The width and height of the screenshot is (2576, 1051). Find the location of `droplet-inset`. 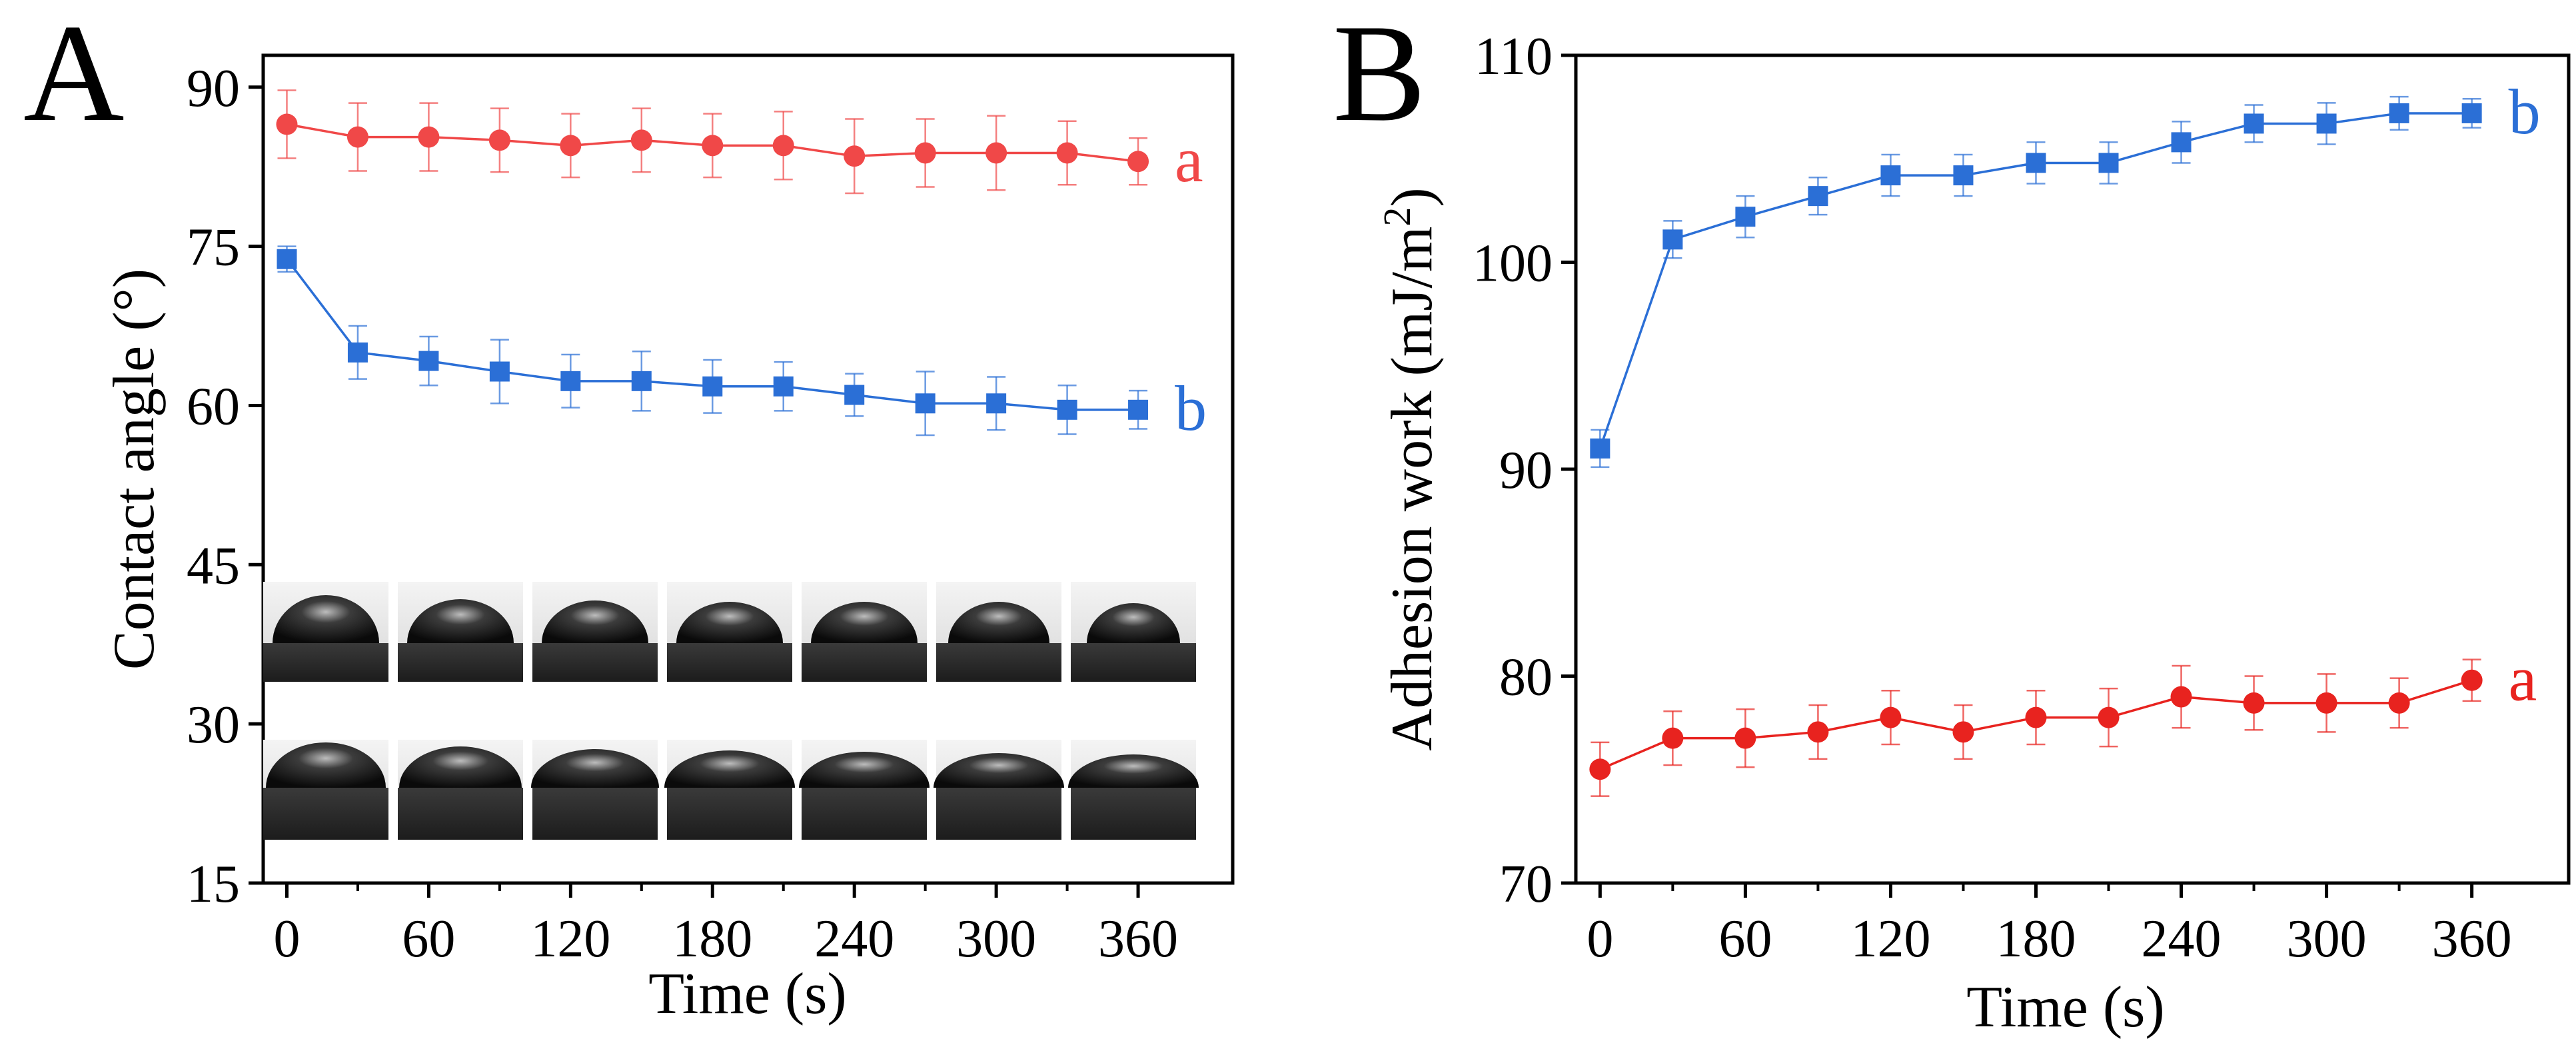

droplet-inset is located at coordinates (731, 711).